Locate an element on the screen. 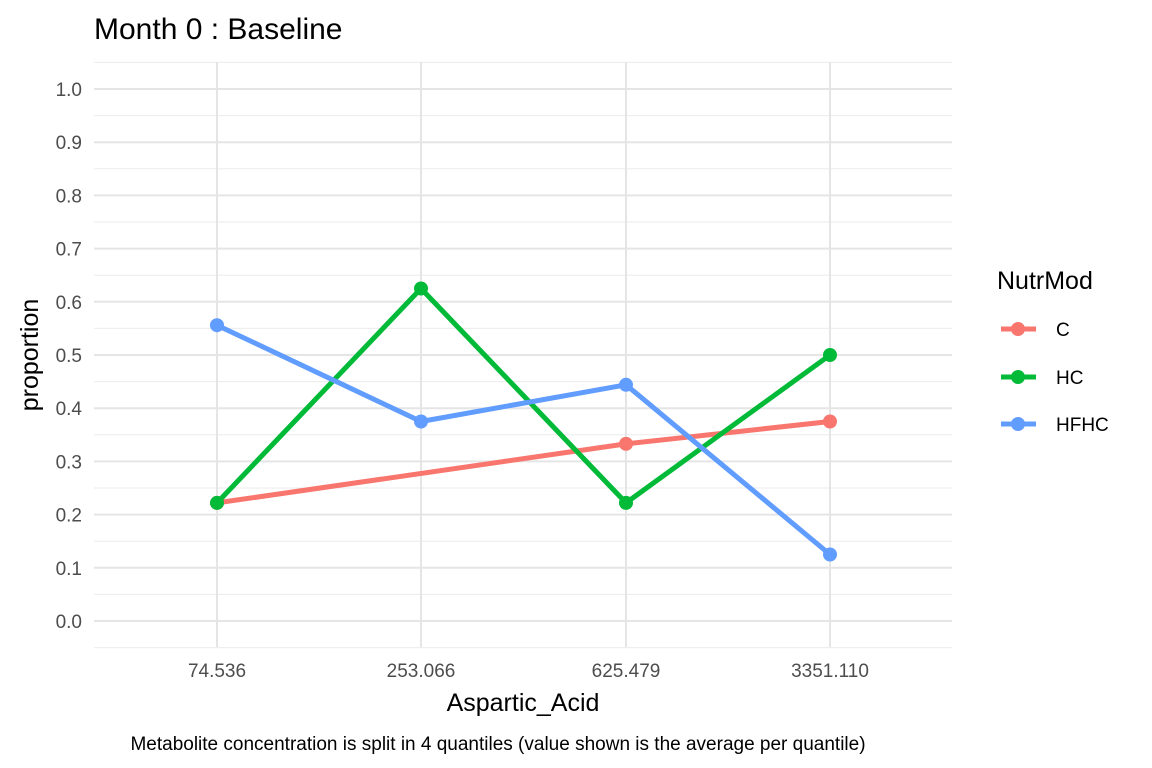  legend: NutrMod C HC HFHC is located at coordinates (1053, 351).